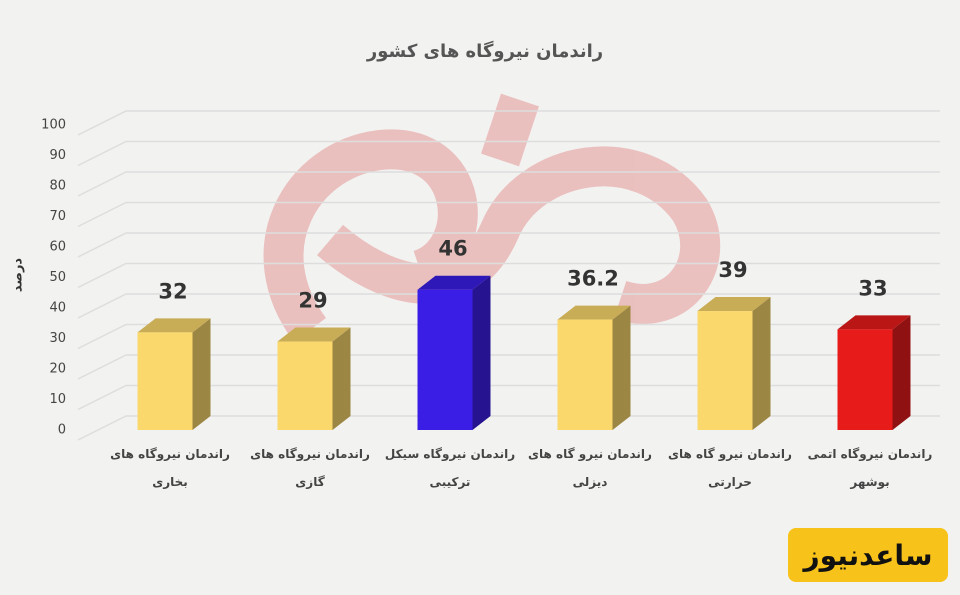 Image resolution: width=960 pixels, height=595 pixels. Describe the element at coordinates (57, 308) in the screenshot. I see `y-tick-label: 40` at that location.